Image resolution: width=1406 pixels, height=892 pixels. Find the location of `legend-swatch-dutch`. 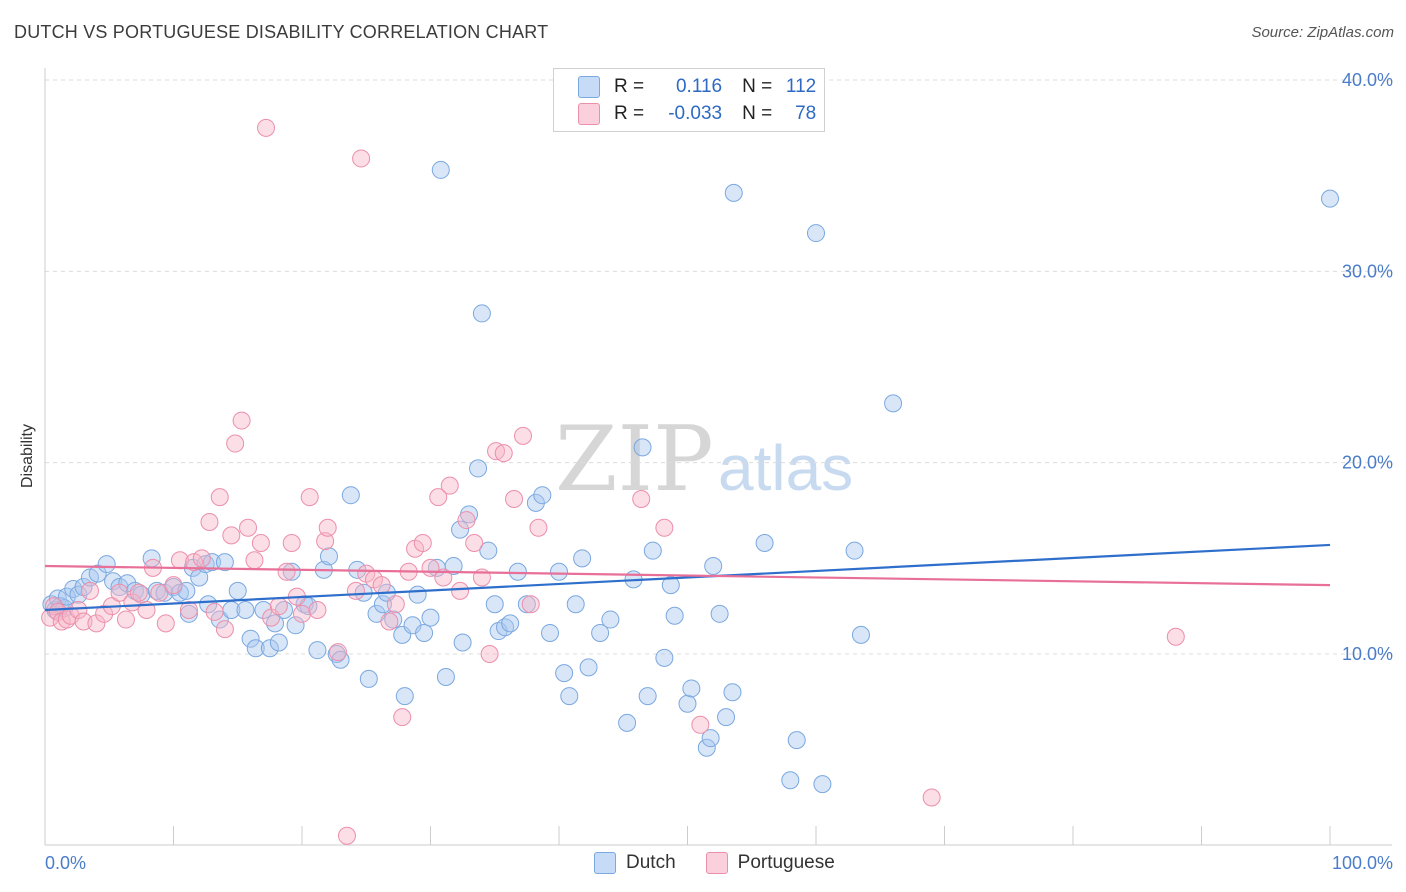

legend-swatch-dutch is located at coordinates (605, 863).